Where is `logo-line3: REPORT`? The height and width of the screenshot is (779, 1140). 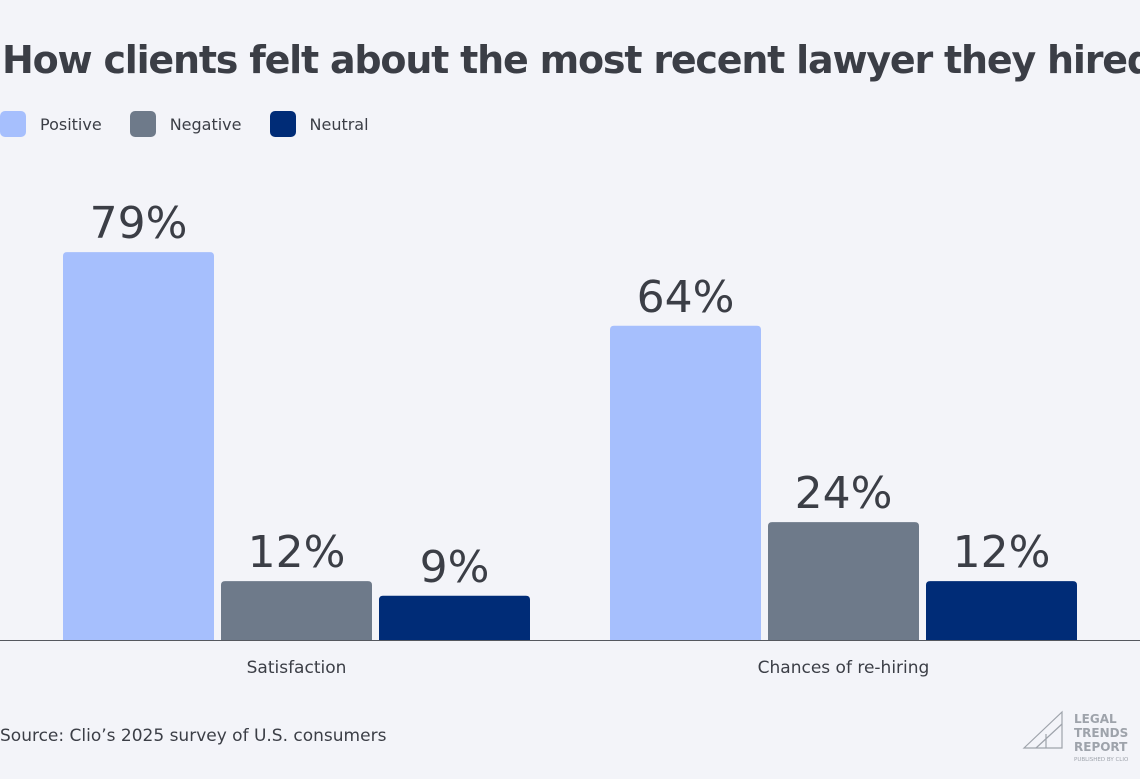
logo-line3: REPORT is located at coordinates (1101, 747).